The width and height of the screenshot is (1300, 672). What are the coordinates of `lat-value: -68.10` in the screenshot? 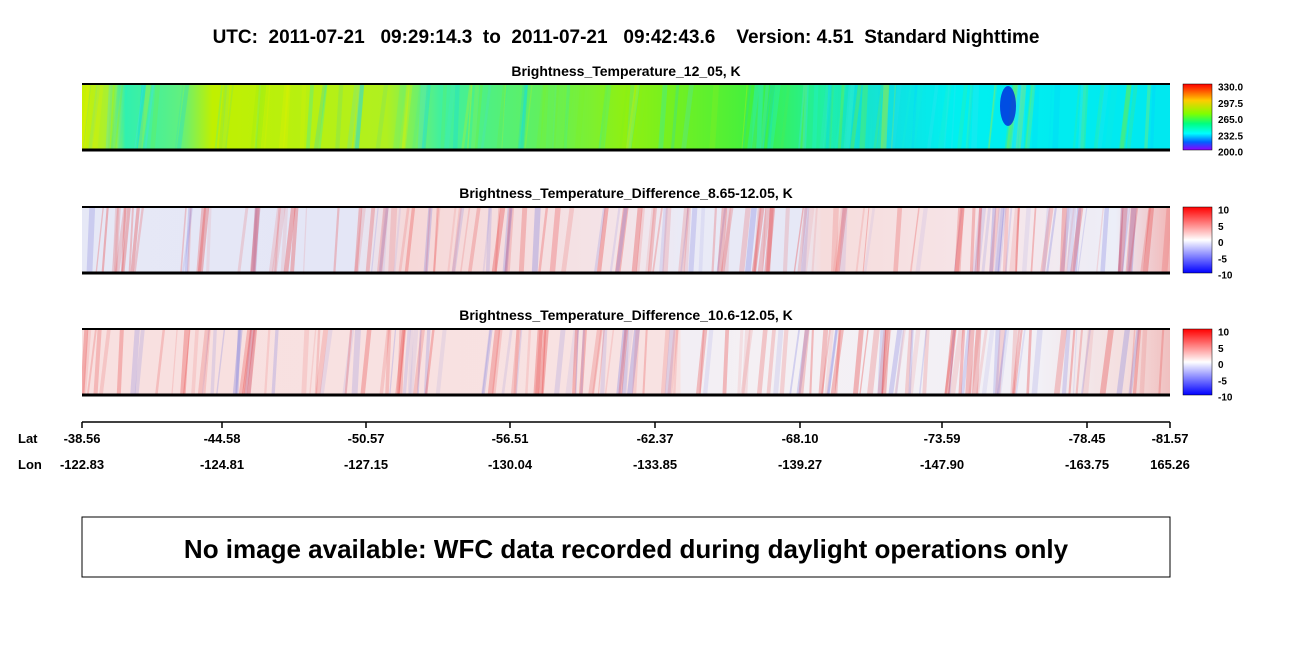 It's located at (800, 438).